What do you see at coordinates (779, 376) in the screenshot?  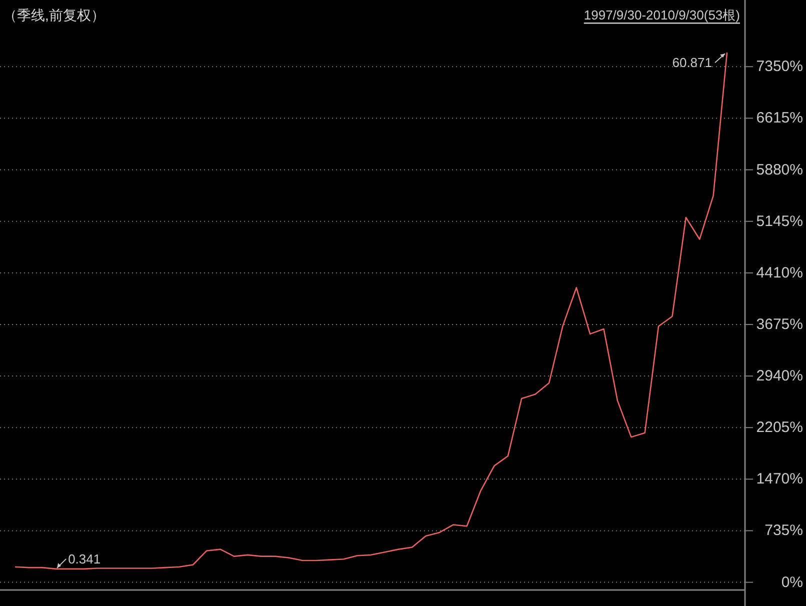 I see `y-tick-label: 2940%` at bounding box center [779, 376].